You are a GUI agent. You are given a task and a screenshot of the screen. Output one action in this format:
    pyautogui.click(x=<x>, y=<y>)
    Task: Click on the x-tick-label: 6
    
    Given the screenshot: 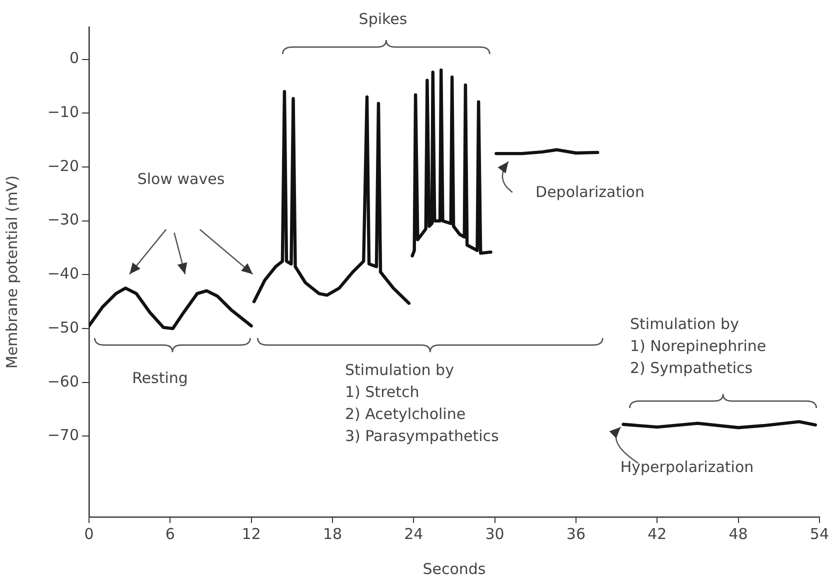 What is the action you would take?
    pyautogui.click(x=170, y=533)
    